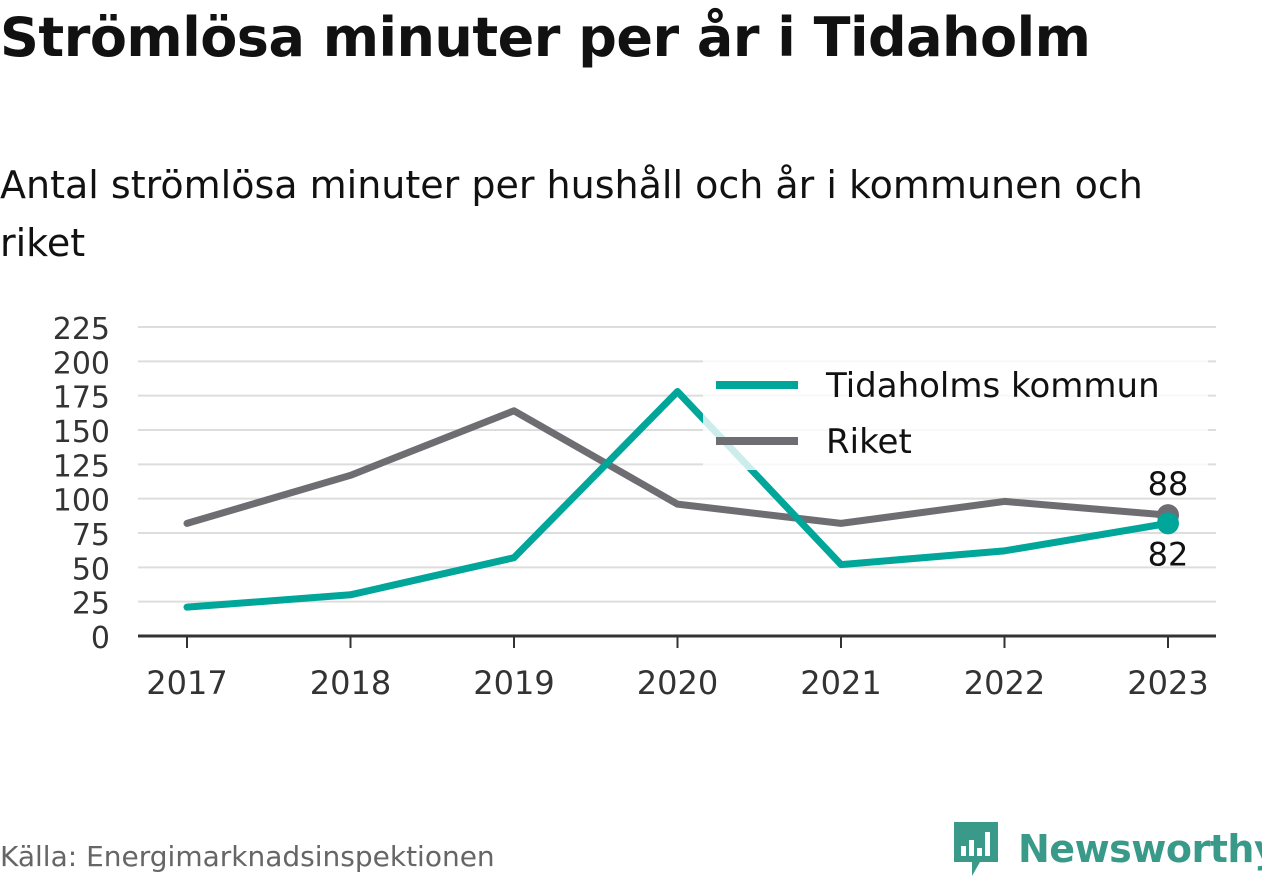 The image size is (1262, 880). I want to click on end-label-tidaholm: 82, so click(1168, 554).